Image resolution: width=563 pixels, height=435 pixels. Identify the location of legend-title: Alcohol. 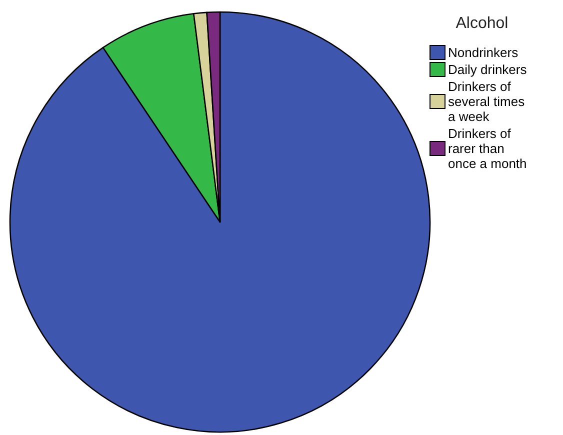
(482, 23).